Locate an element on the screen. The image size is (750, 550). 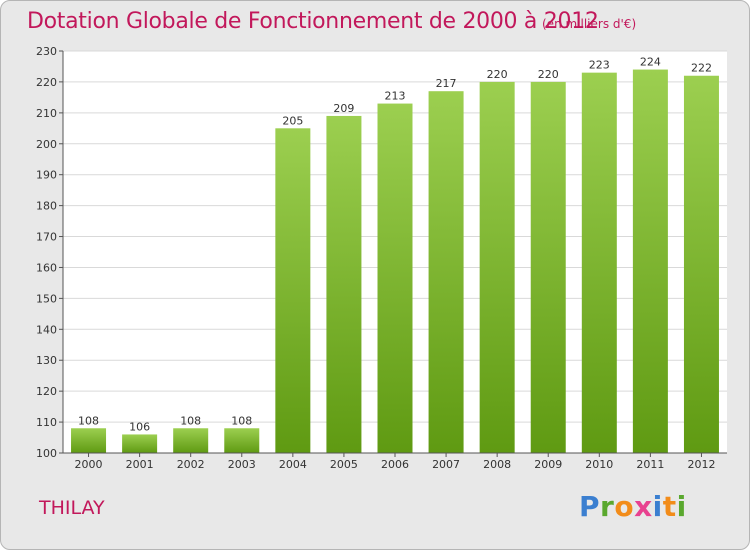
bar-2006 is located at coordinates (395, 278).